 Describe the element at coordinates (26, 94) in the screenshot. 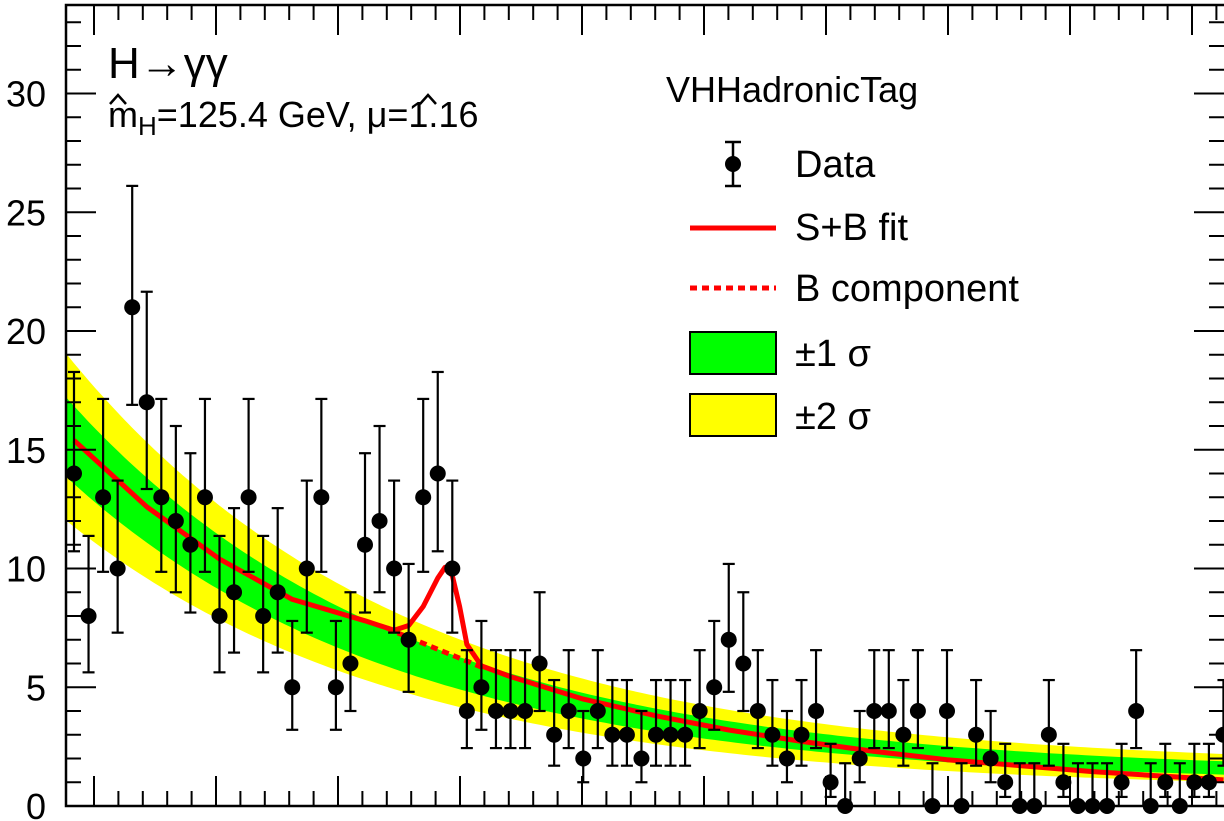

I see `y-tick-label: 30` at that location.